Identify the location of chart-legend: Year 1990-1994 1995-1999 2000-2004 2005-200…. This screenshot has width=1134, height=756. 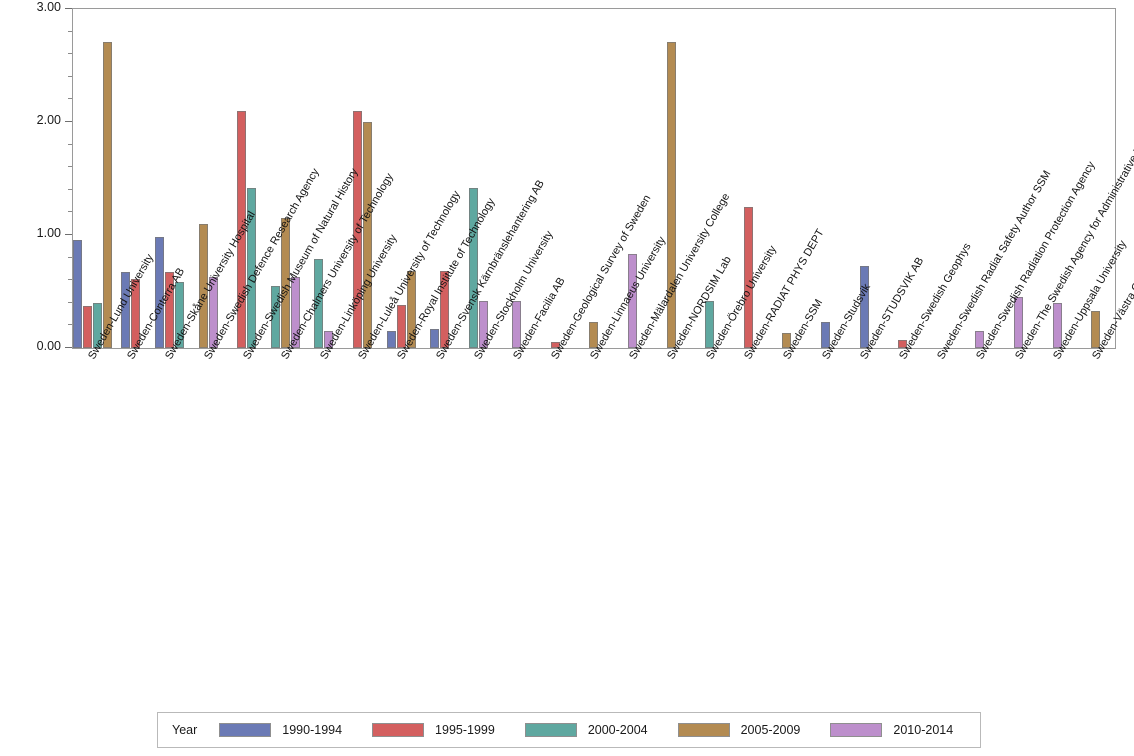
(569, 730).